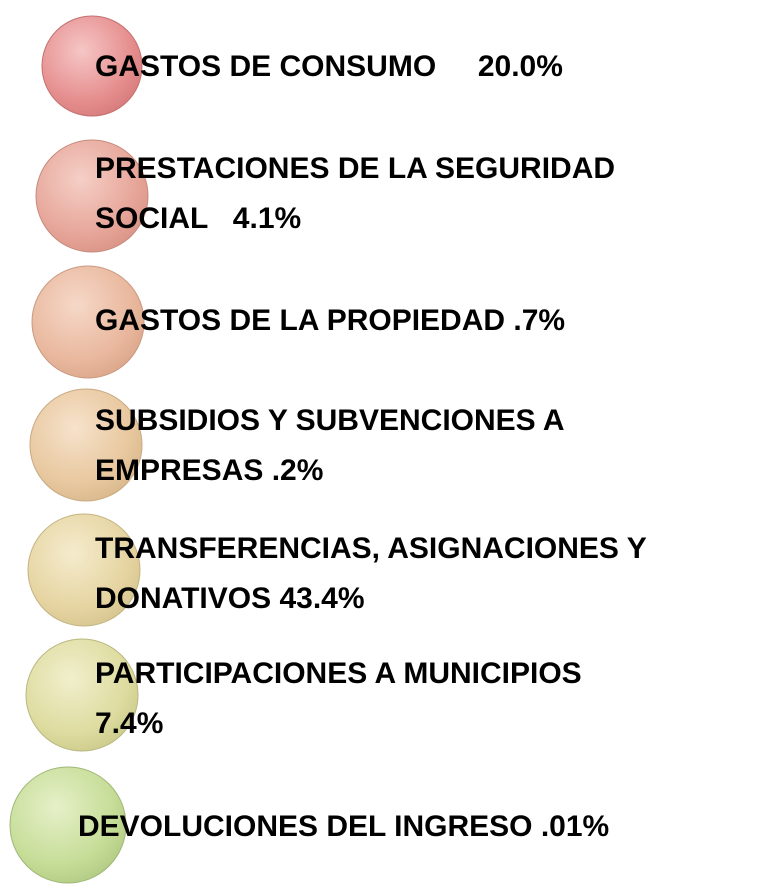 The image size is (772, 886). What do you see at coordinates (230, 598) in the screenshot?
I see `item-label: DONATIVOS 43.4%` at bounding box center [230, 598].